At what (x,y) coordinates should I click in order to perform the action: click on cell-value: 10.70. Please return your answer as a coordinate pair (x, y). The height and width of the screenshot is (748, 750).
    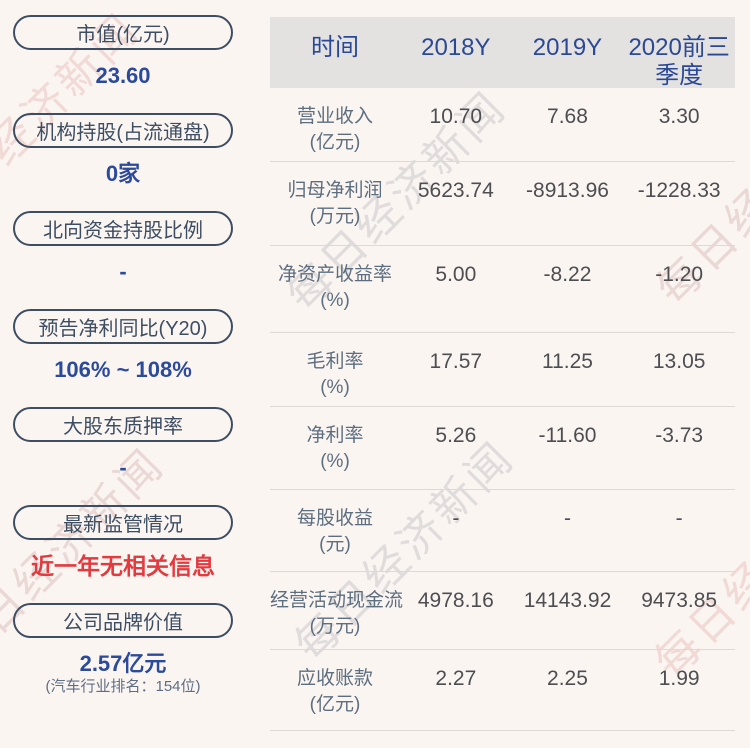
    Looking at the image, I should click on (456, 116).